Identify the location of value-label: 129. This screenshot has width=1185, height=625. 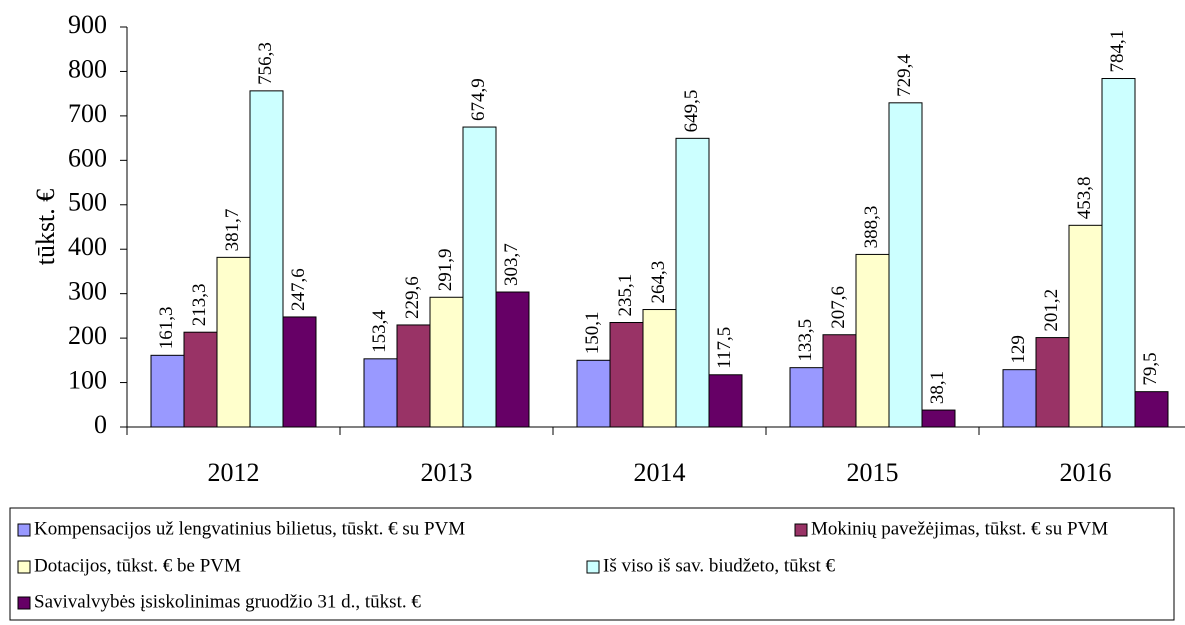
(1018, 349).